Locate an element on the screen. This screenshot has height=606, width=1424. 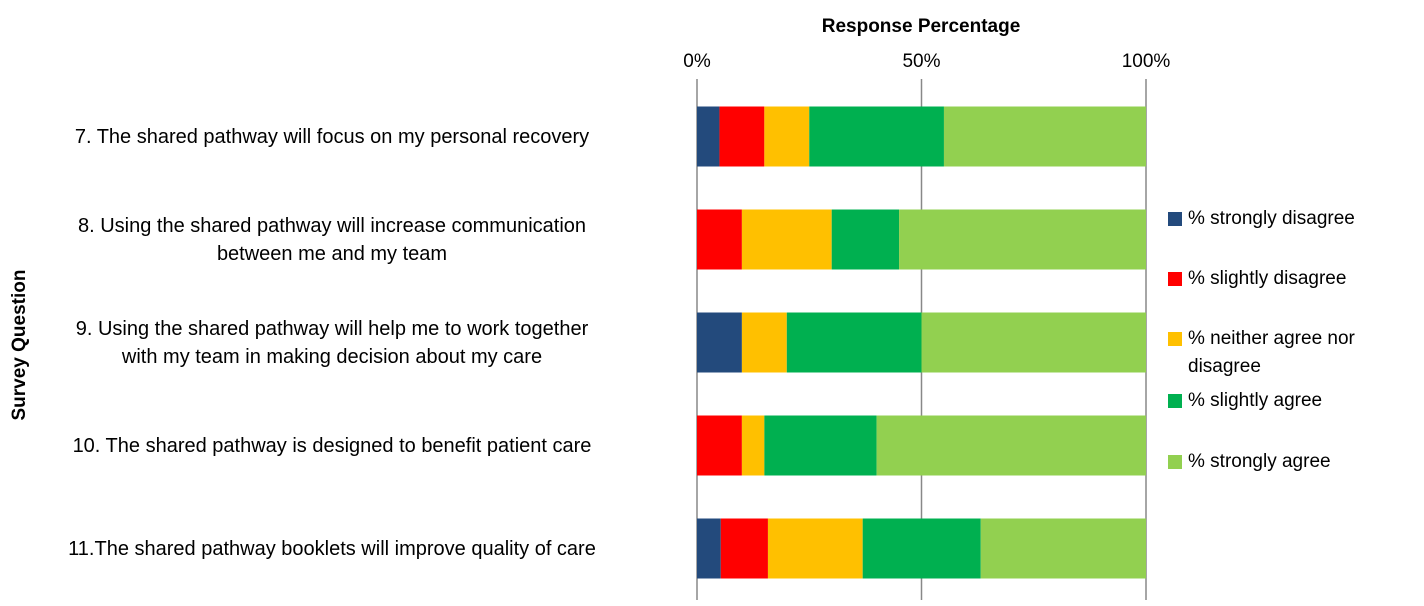
x-tick-label: 0% is located at coordinates (697, 61).